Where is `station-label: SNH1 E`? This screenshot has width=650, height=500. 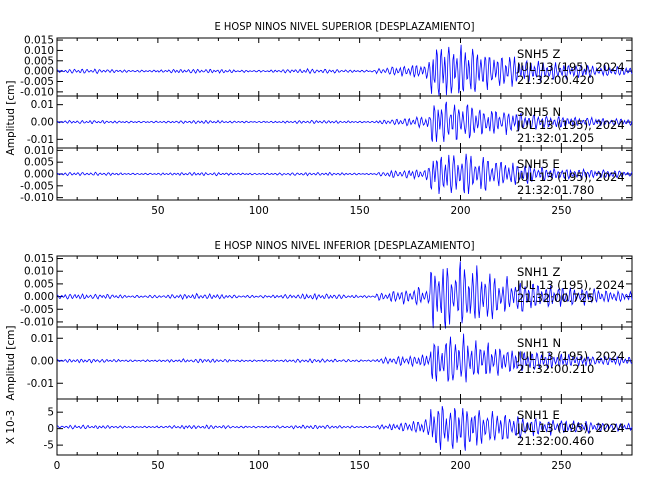
station-label: SNH1 E is located at coordinates (538, 415).